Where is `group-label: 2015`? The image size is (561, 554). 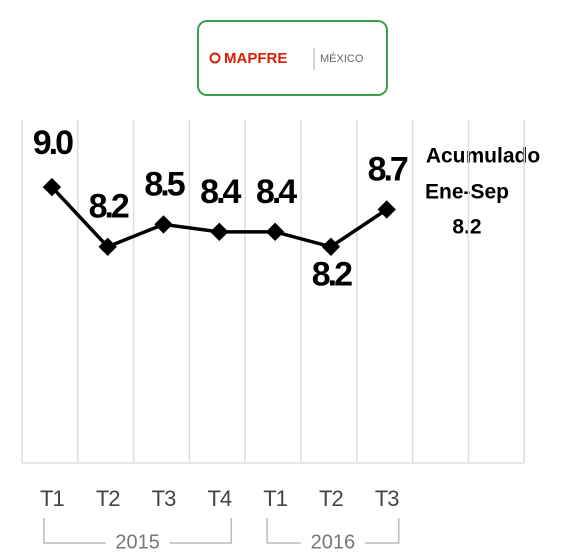 group-label: 2015 is located at coordinates (137, 542).